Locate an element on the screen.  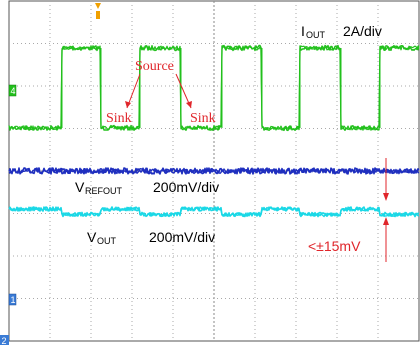
vrefout-label: V REFOUT 200mV/div is located at coordinates (147, 187).